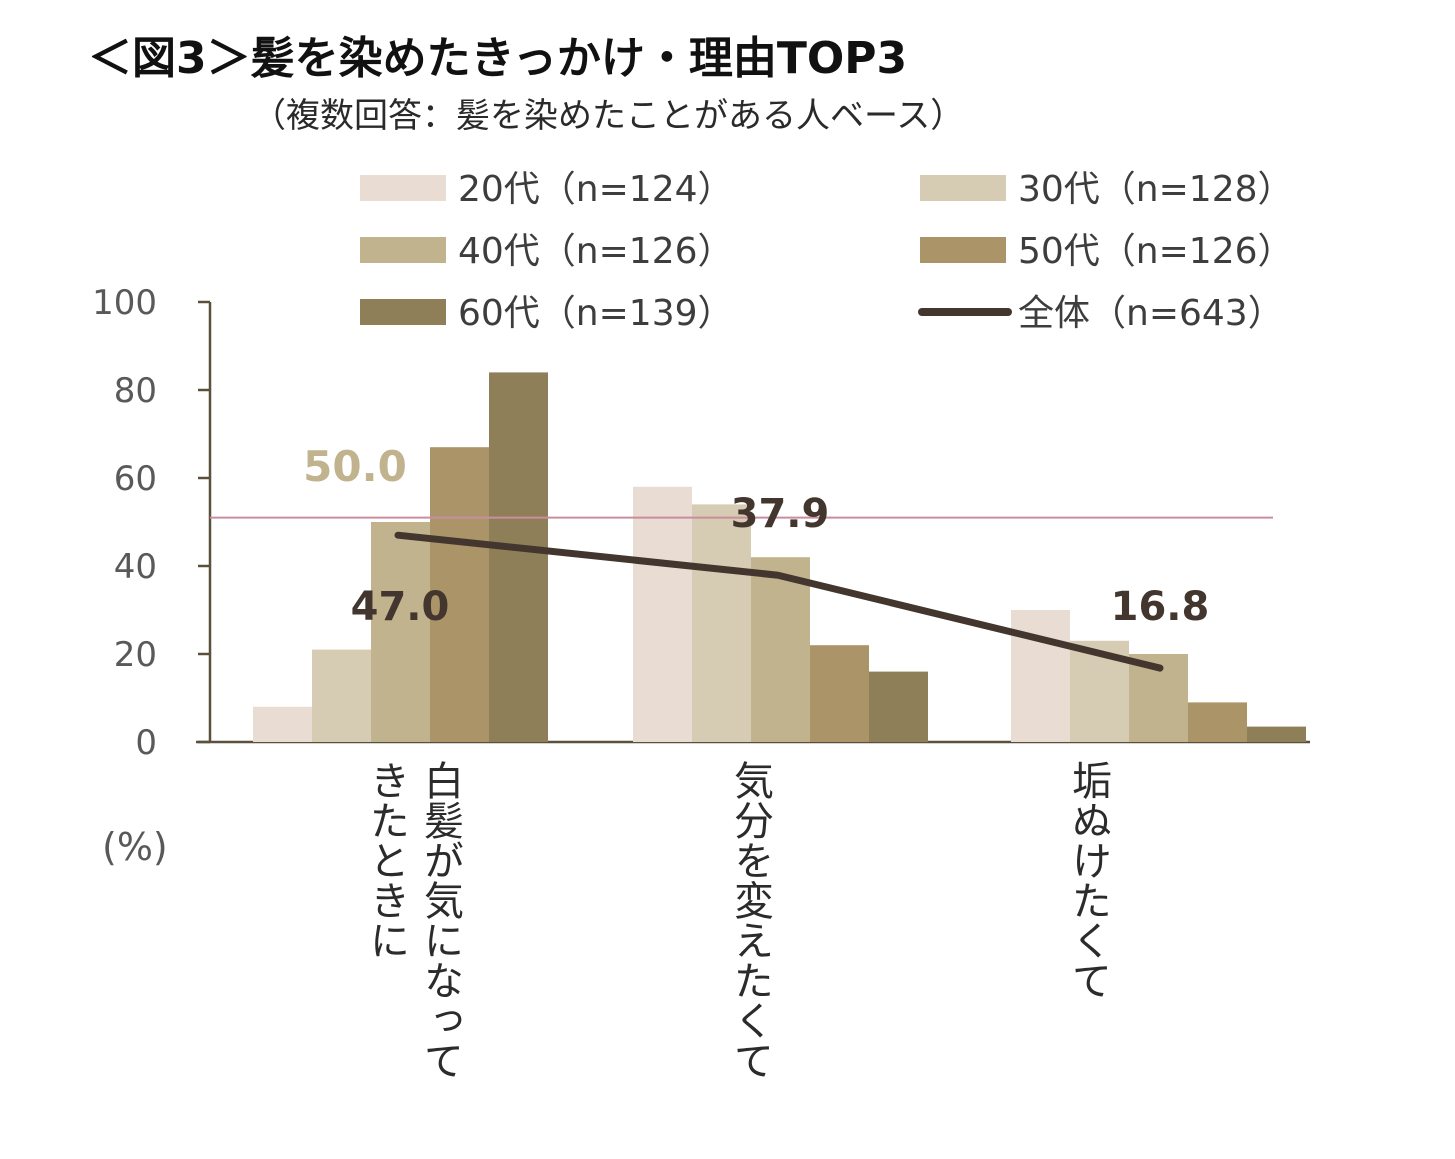 The image size is (1455, 1159). What do you see at coordinates (355, 466) in the screenshot?
I see `annotation-label: 50.0` at bounding box center [355, 466].